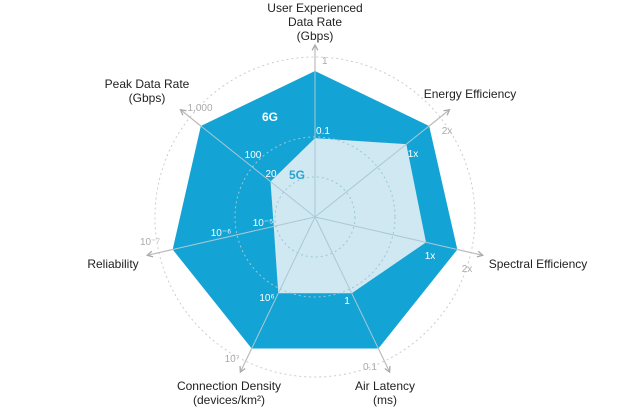  I want to click on axis-label: Air Latency, so click(385, 386).